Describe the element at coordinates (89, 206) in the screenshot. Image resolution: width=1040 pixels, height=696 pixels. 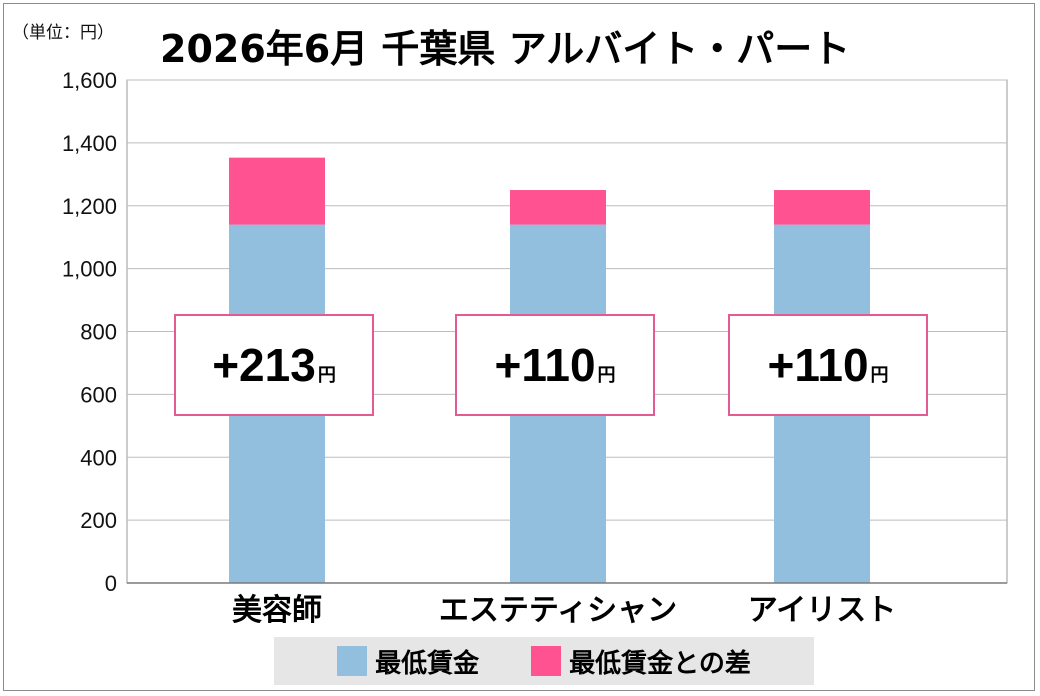
I see `y-tick-label: 1,200` at that location.